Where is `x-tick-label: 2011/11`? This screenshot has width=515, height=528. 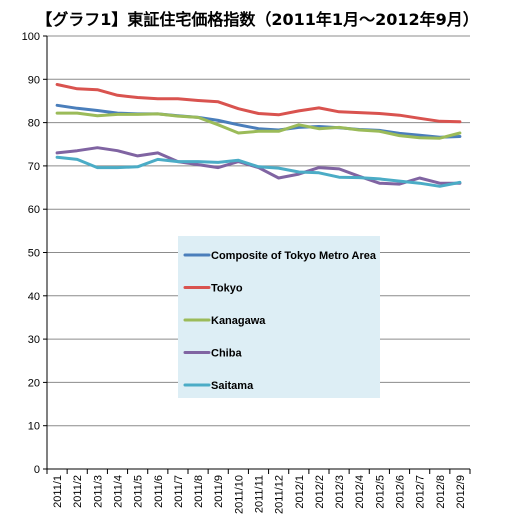 x-tick-label: 2011/11 is located at coordinates (260, 494).